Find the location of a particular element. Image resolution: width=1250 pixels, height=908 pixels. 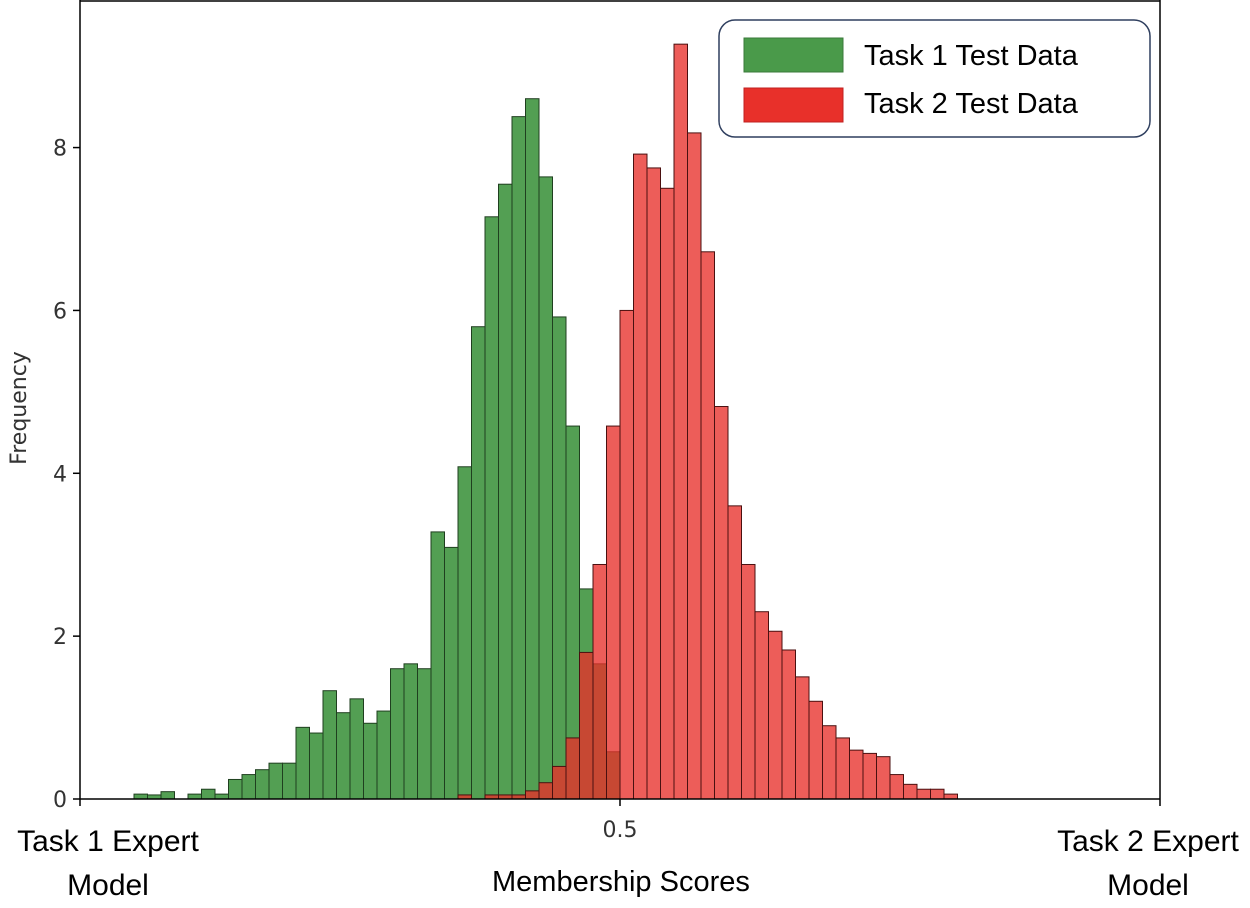

y-tick-label-2: 2 is located at coordinates (60, 637).